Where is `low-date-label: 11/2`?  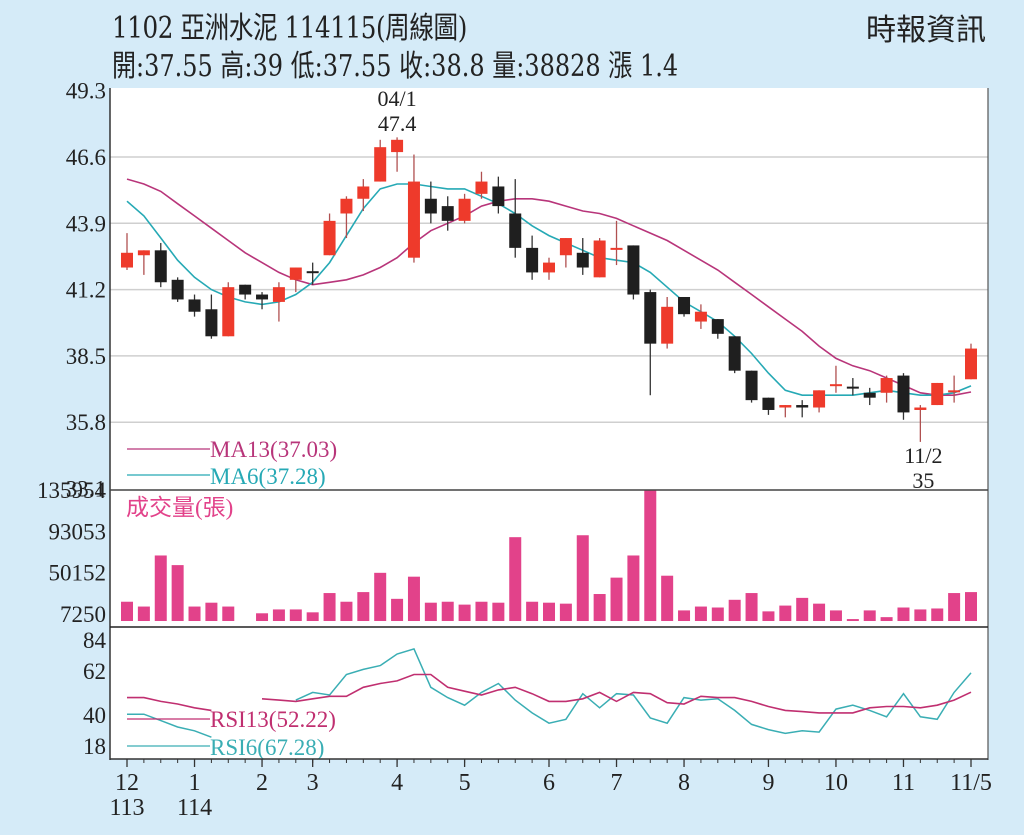 low-date-label: 11/2 is located at coordinates (923, 455).